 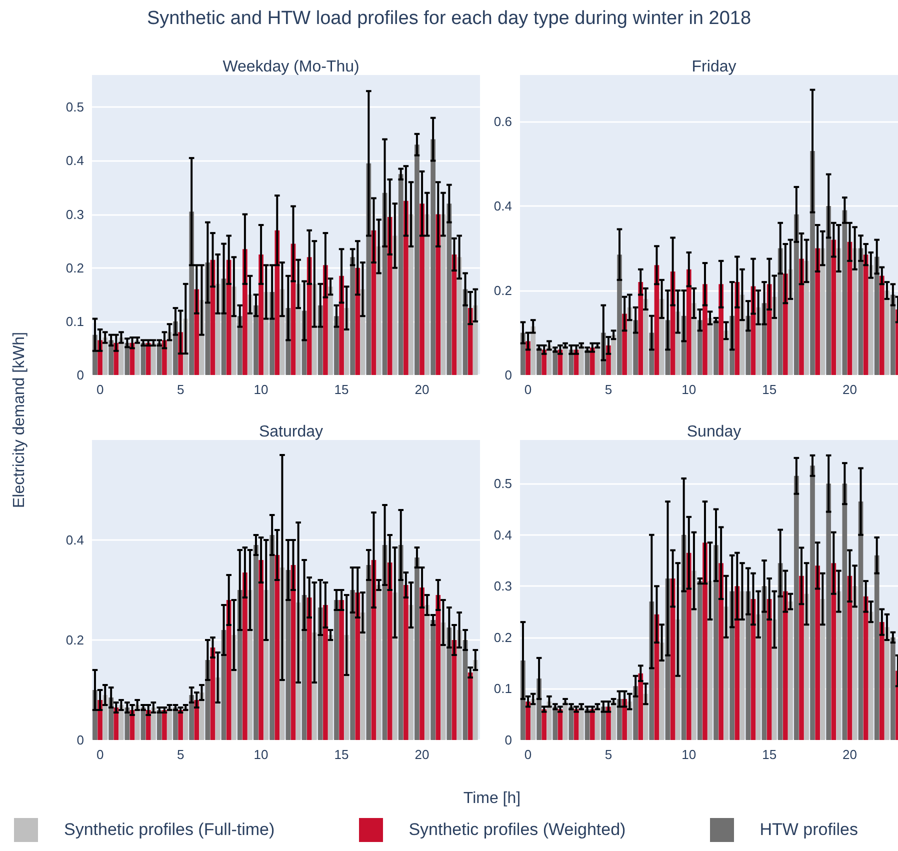 What do you see at coordinates (291, 432) in the screenshot?
I see `chart-title: Saturday` at bounding box center [291, 432].